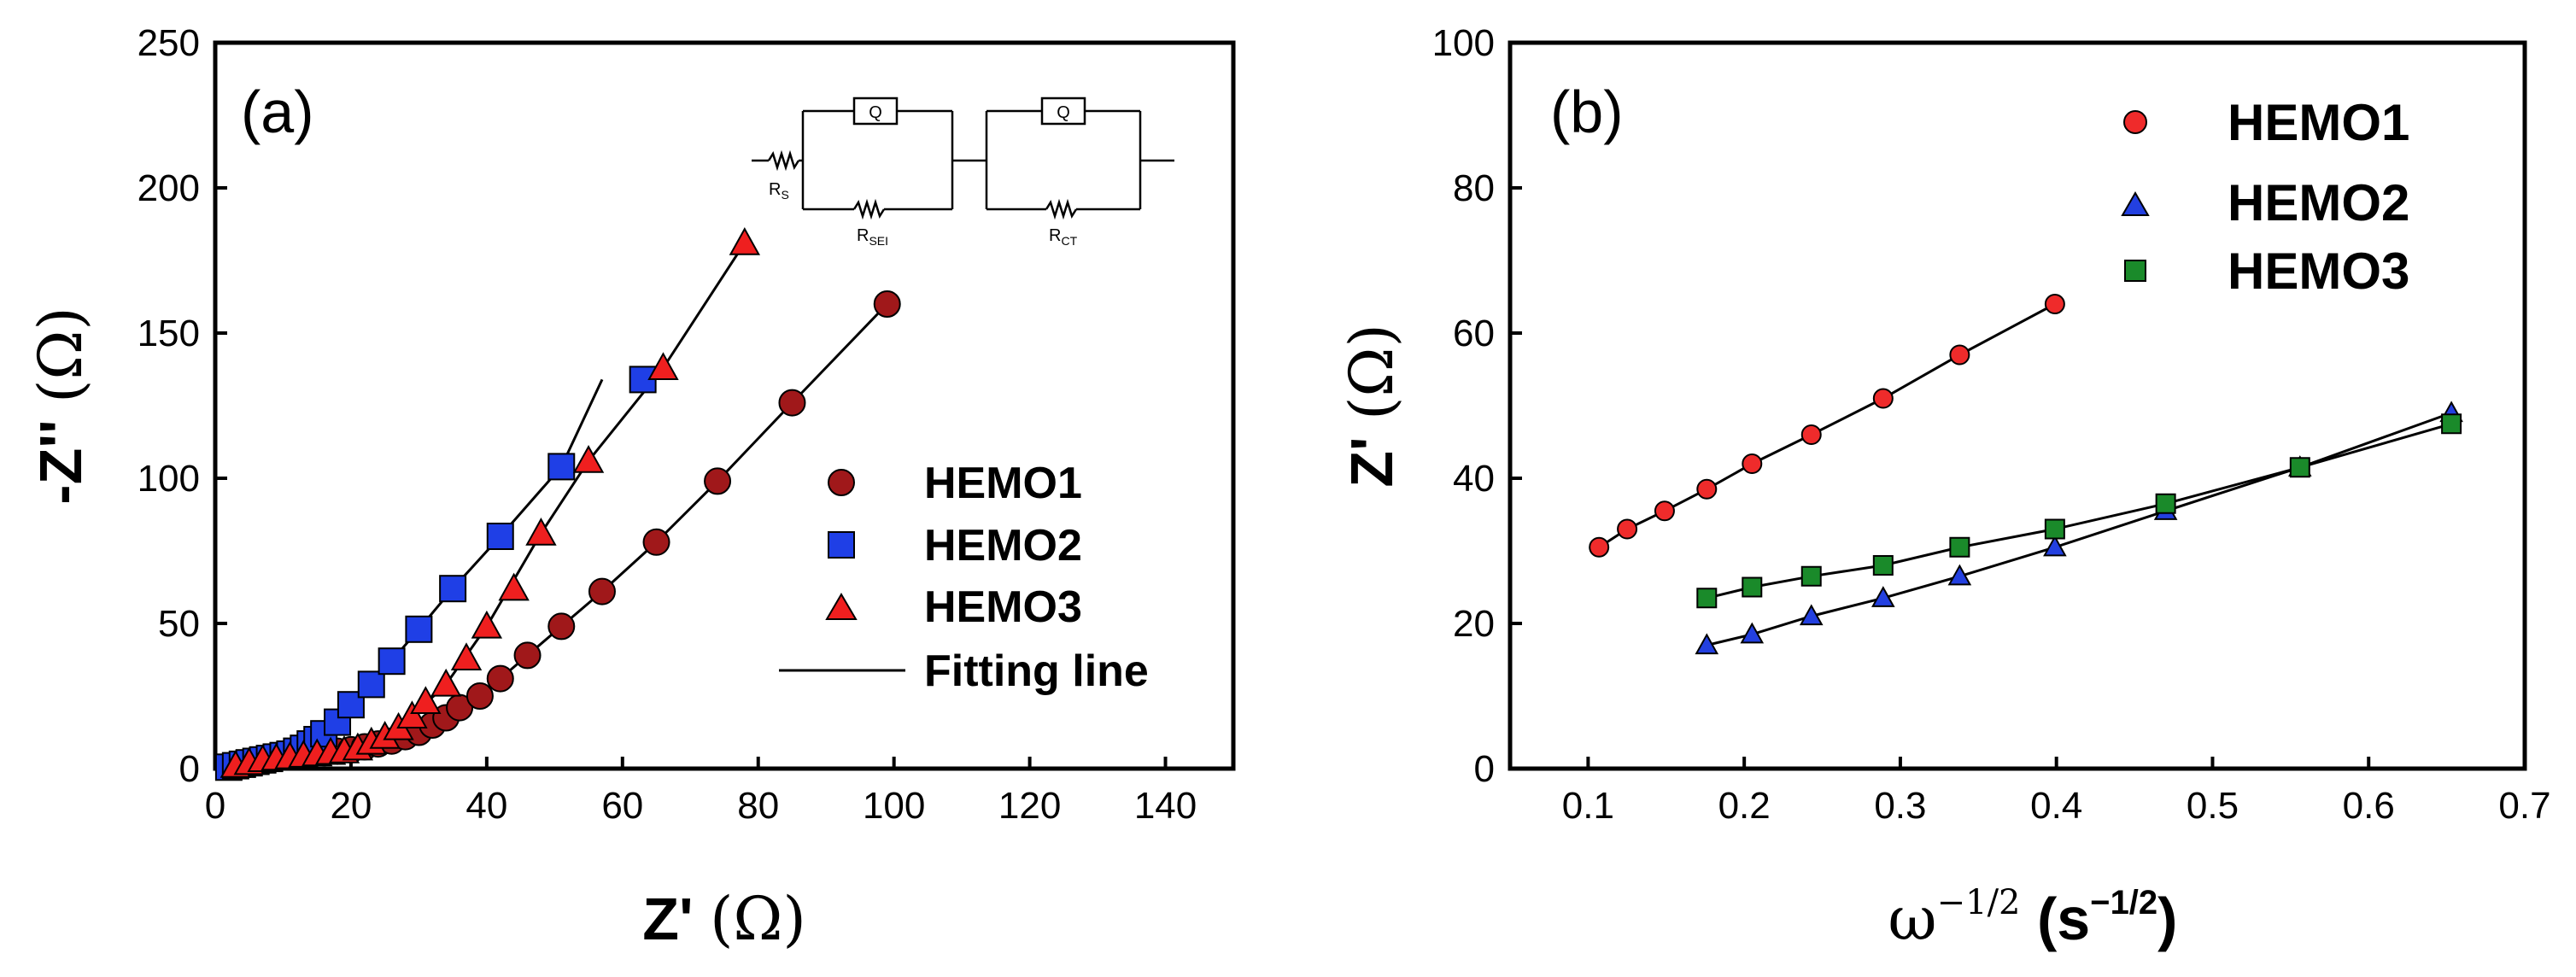 Image resolution: width=2576 pixels, height=977 pixels. Describe the element at coordinates (169, 188) in the screenshot. I see `a-y-tick-label: 200` at that location.